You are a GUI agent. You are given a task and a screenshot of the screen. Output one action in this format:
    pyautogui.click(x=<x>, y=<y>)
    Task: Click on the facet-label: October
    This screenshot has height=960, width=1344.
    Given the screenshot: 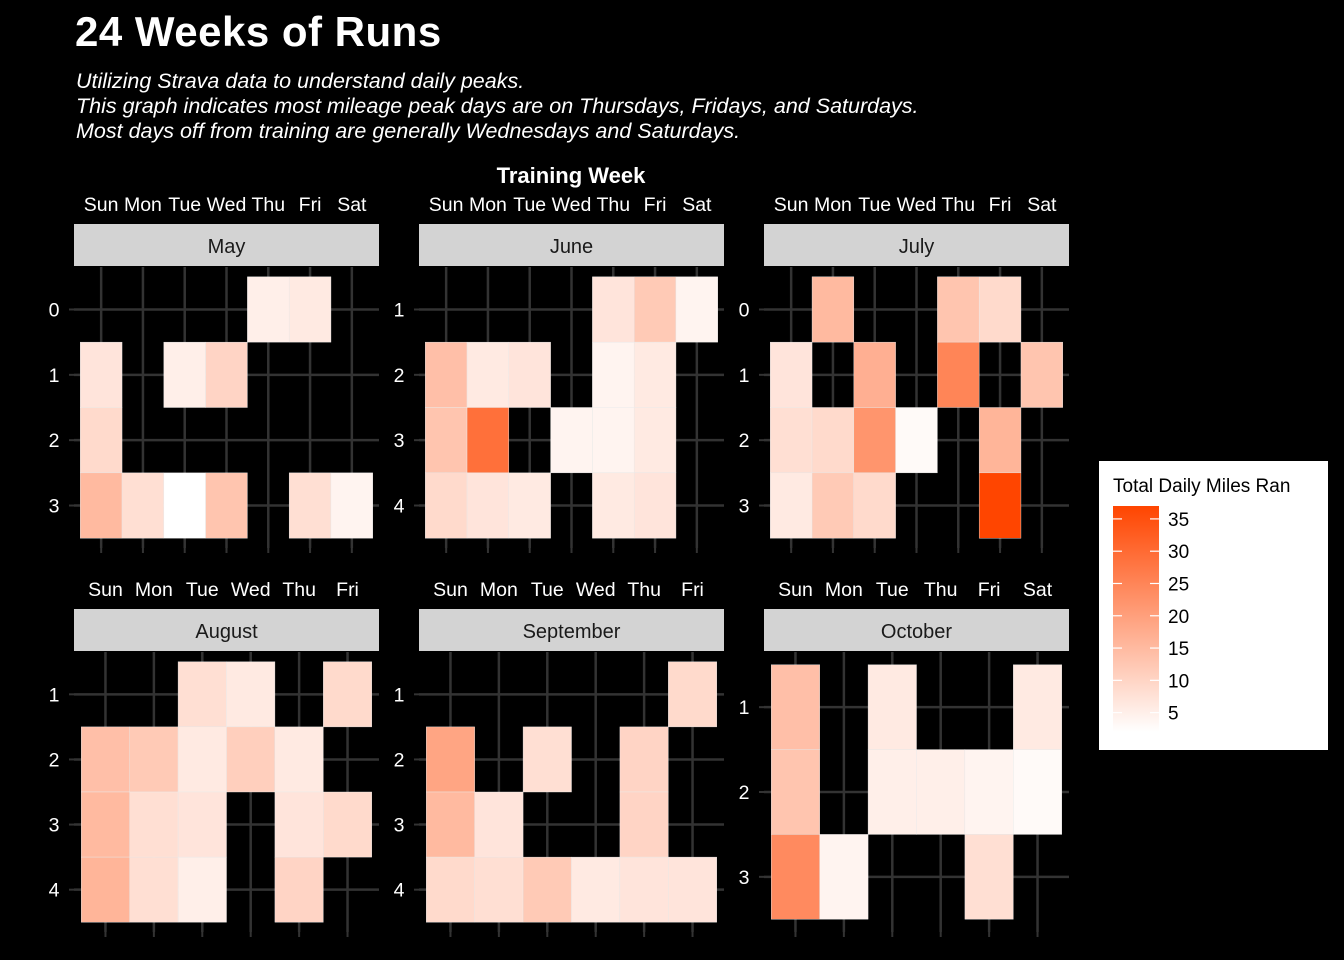 What is the action you would take?
    pyautogui.click(x=916, y=632)
    